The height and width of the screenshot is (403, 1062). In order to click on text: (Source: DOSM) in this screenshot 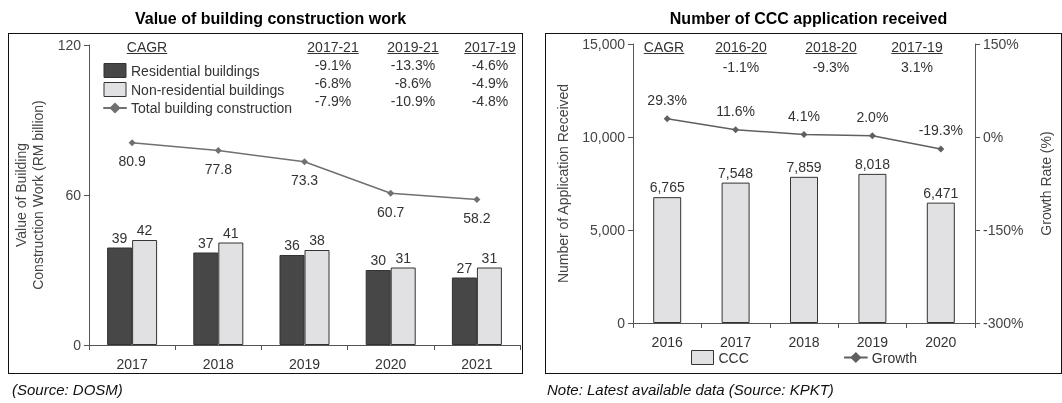, I will do `click(67, 389)`.